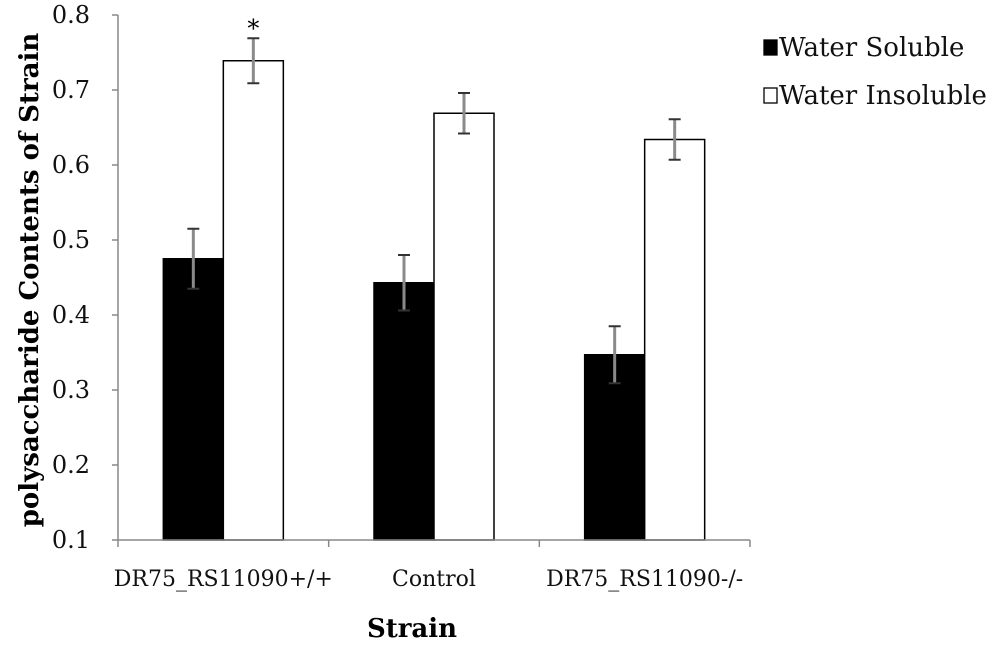  Describe the element at coordinates (71, 465) in the screenshot. I see `y-tick-label: 0.2` at that location.